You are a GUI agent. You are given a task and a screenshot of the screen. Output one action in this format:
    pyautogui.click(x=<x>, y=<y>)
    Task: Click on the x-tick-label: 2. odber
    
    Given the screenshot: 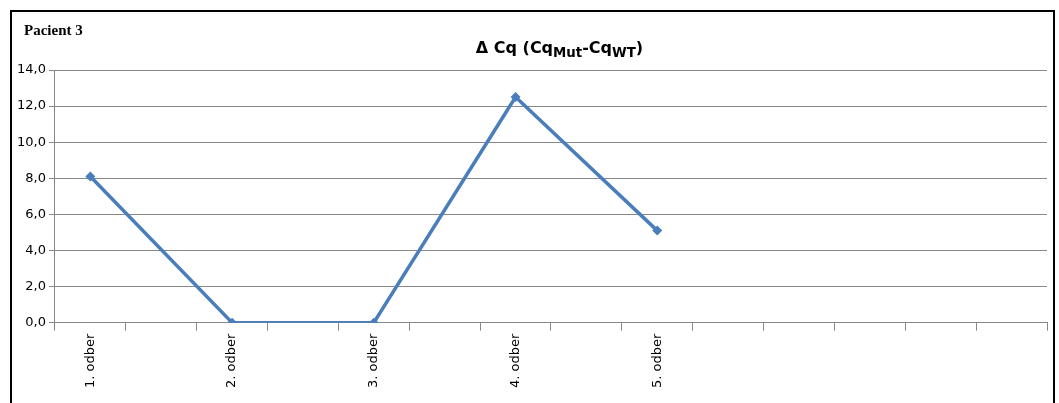 What is the action you would take?
    pyautogui.click(x=231, y=361)
    